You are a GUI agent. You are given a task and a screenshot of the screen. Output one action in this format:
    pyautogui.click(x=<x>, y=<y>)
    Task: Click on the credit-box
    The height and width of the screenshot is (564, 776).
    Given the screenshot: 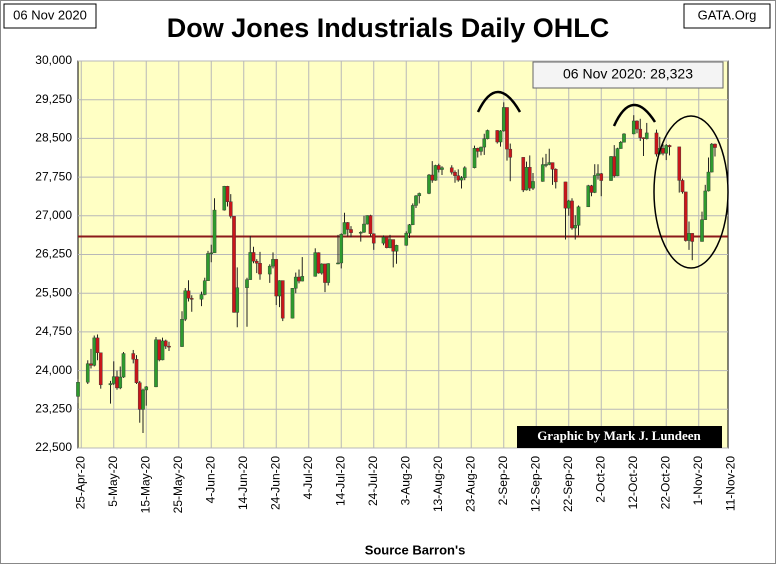 What is the action you would take?
    pyautogui.click(x=619, y=437)
    